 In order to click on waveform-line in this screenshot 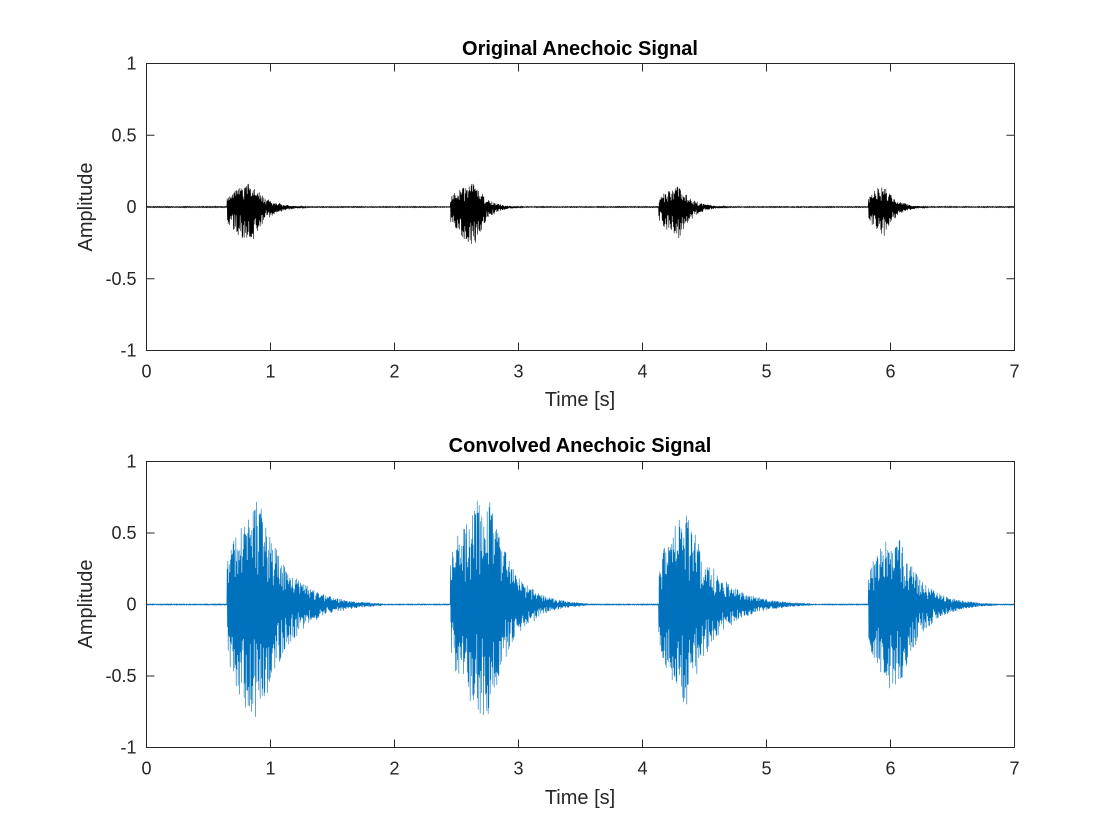, I will do `click(580, 213)`.